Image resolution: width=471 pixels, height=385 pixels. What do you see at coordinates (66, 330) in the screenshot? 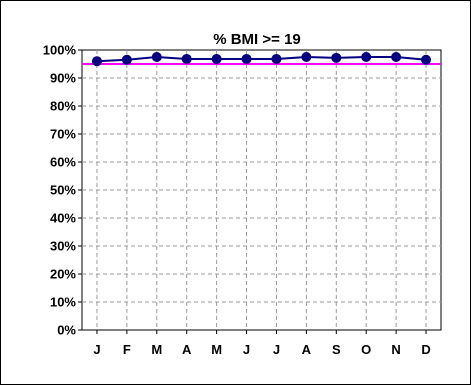
I see `y-tick-label: 0%` at bounding box center [66, 330].